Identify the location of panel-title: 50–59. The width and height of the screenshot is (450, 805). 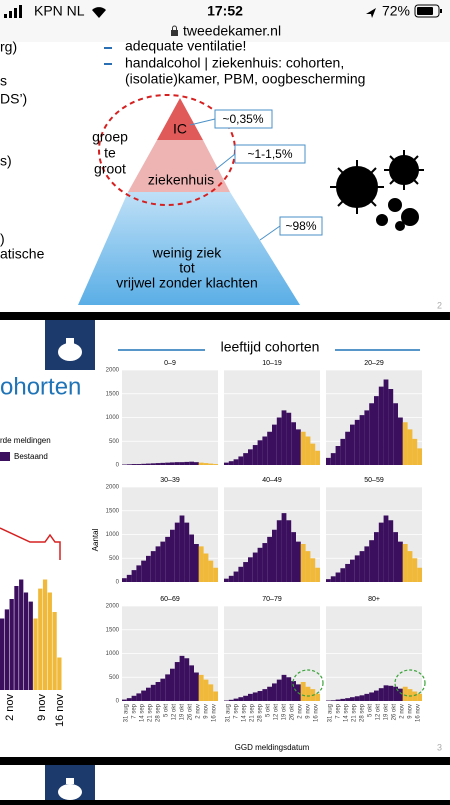
(374, 480).